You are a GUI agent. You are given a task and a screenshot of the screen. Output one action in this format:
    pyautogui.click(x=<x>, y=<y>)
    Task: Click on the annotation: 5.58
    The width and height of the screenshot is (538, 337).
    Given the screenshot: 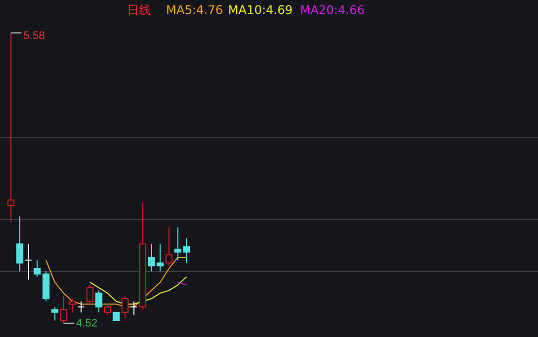 What is the action you would take?
    pyautogui.click(x=34, y=36)
    